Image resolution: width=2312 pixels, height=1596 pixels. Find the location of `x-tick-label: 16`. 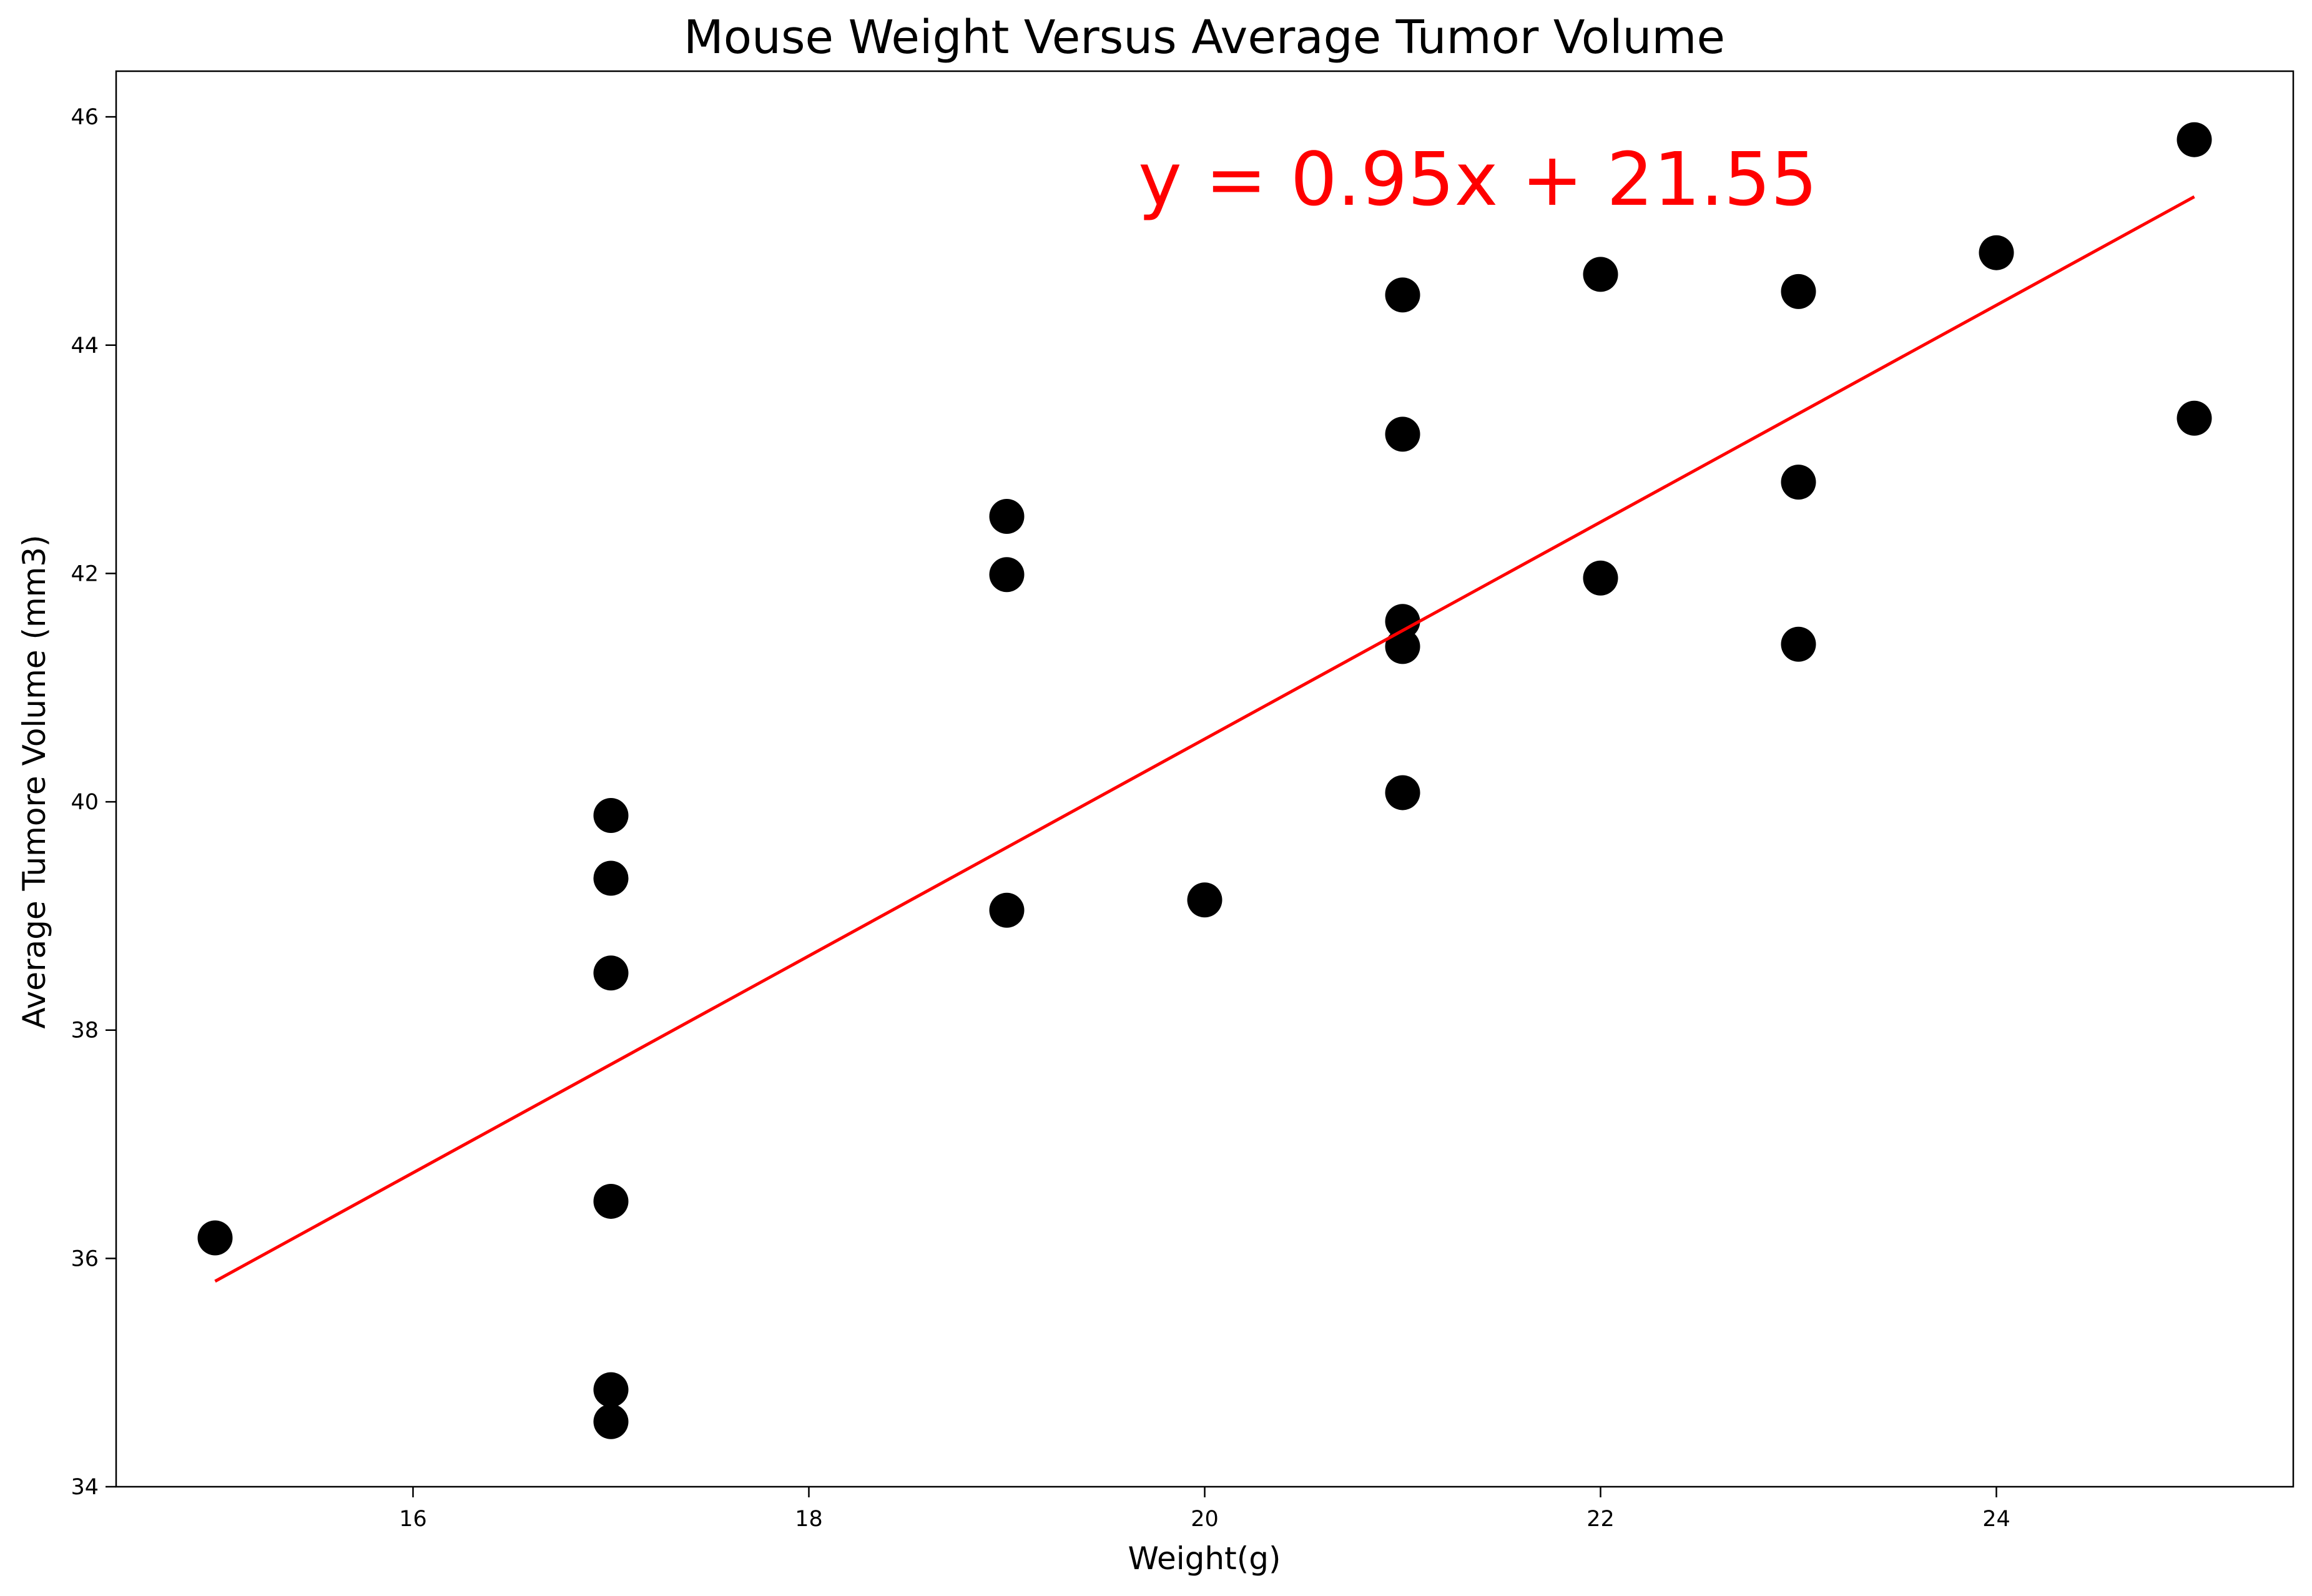

x-tick-label: 16 is located at coordinates (413, 1519).